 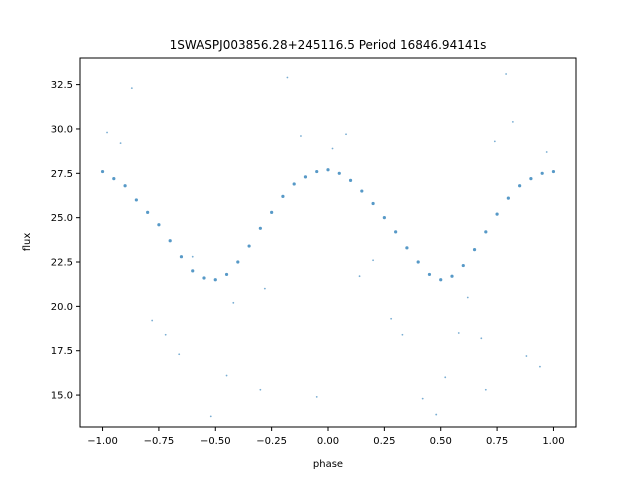 I want to click on y-tick-label: 22.5, so click(x=62, y=263).